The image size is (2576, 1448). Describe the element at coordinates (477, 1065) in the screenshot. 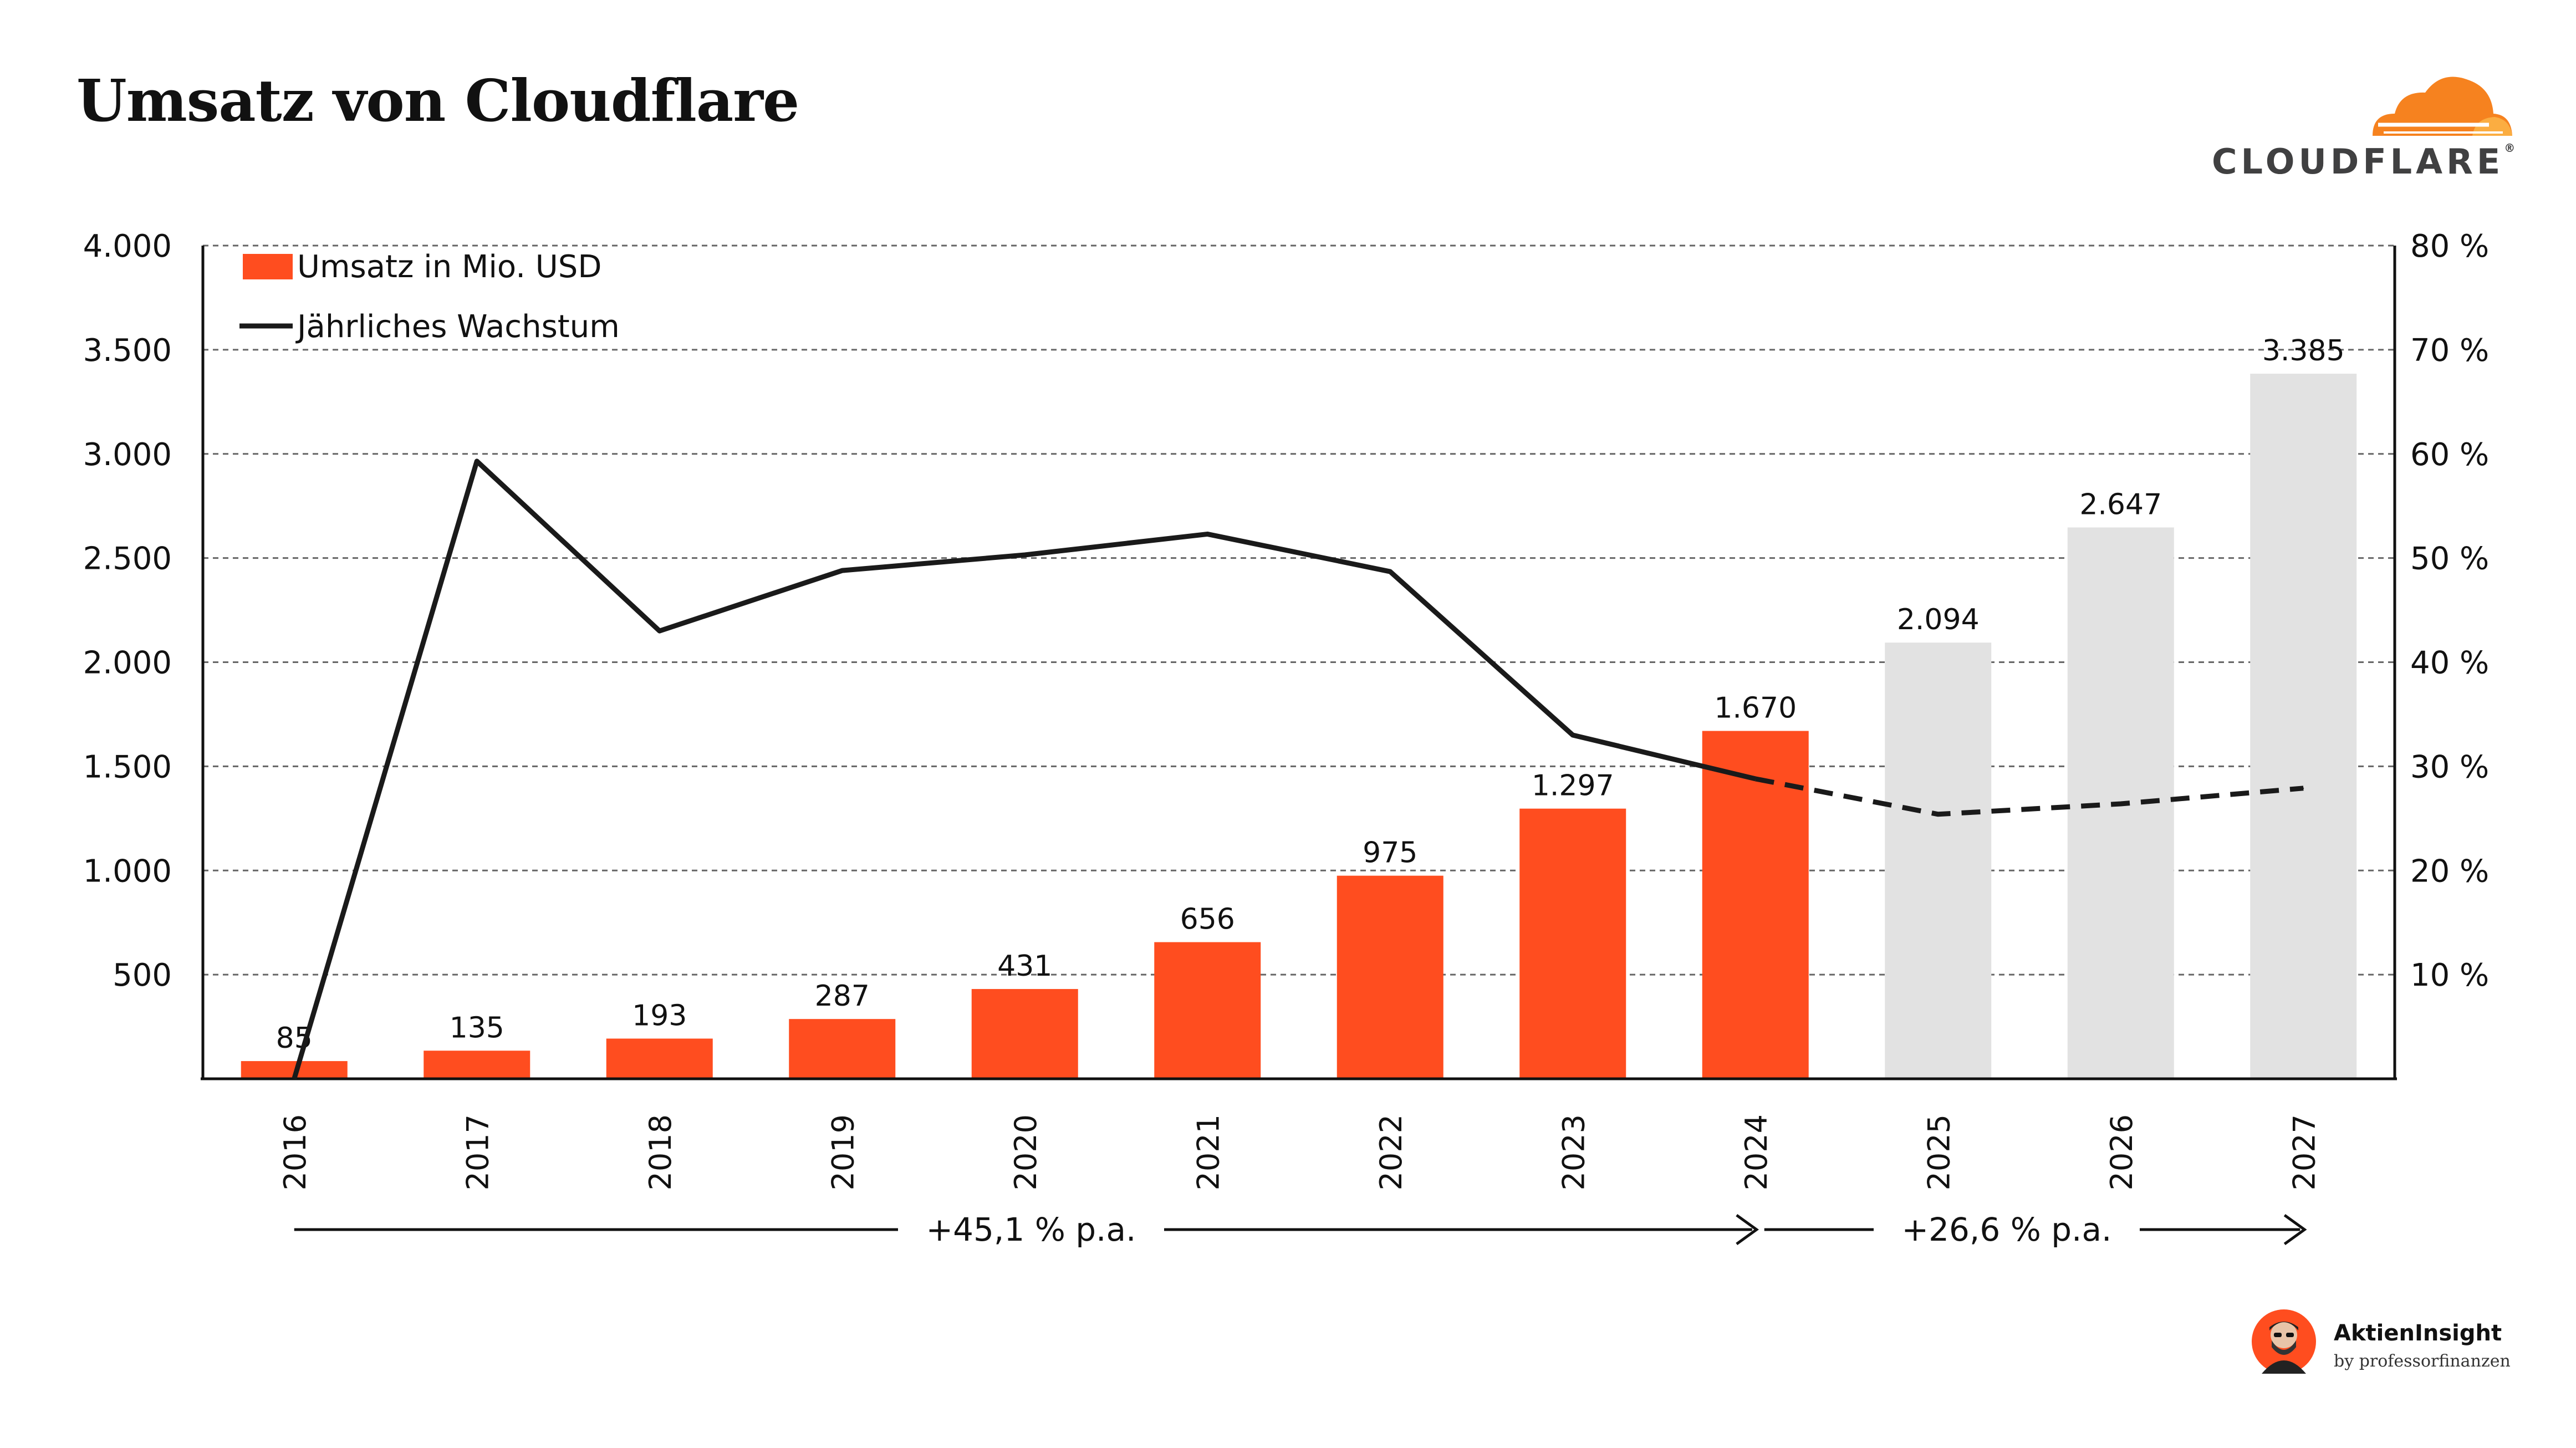

I see `bar-2017` at that location.